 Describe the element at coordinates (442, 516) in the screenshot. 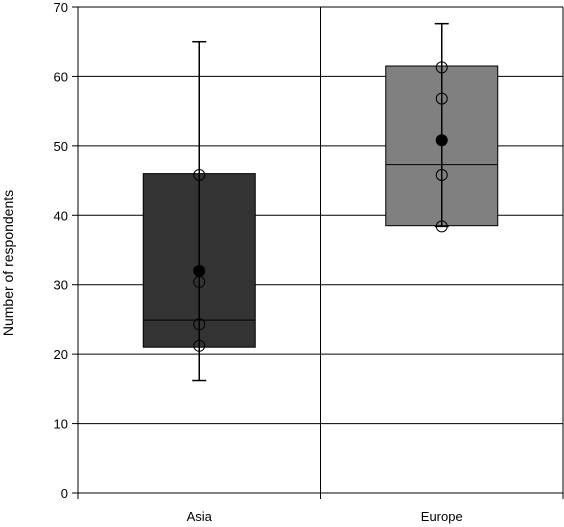

I see `x-tick-label-europe: Europe` at that location.